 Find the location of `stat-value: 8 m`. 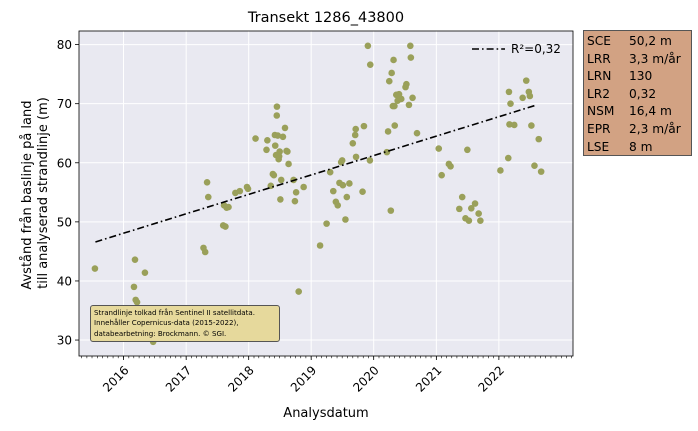

stat-value: 8 m is located at coordinates (641, 146).